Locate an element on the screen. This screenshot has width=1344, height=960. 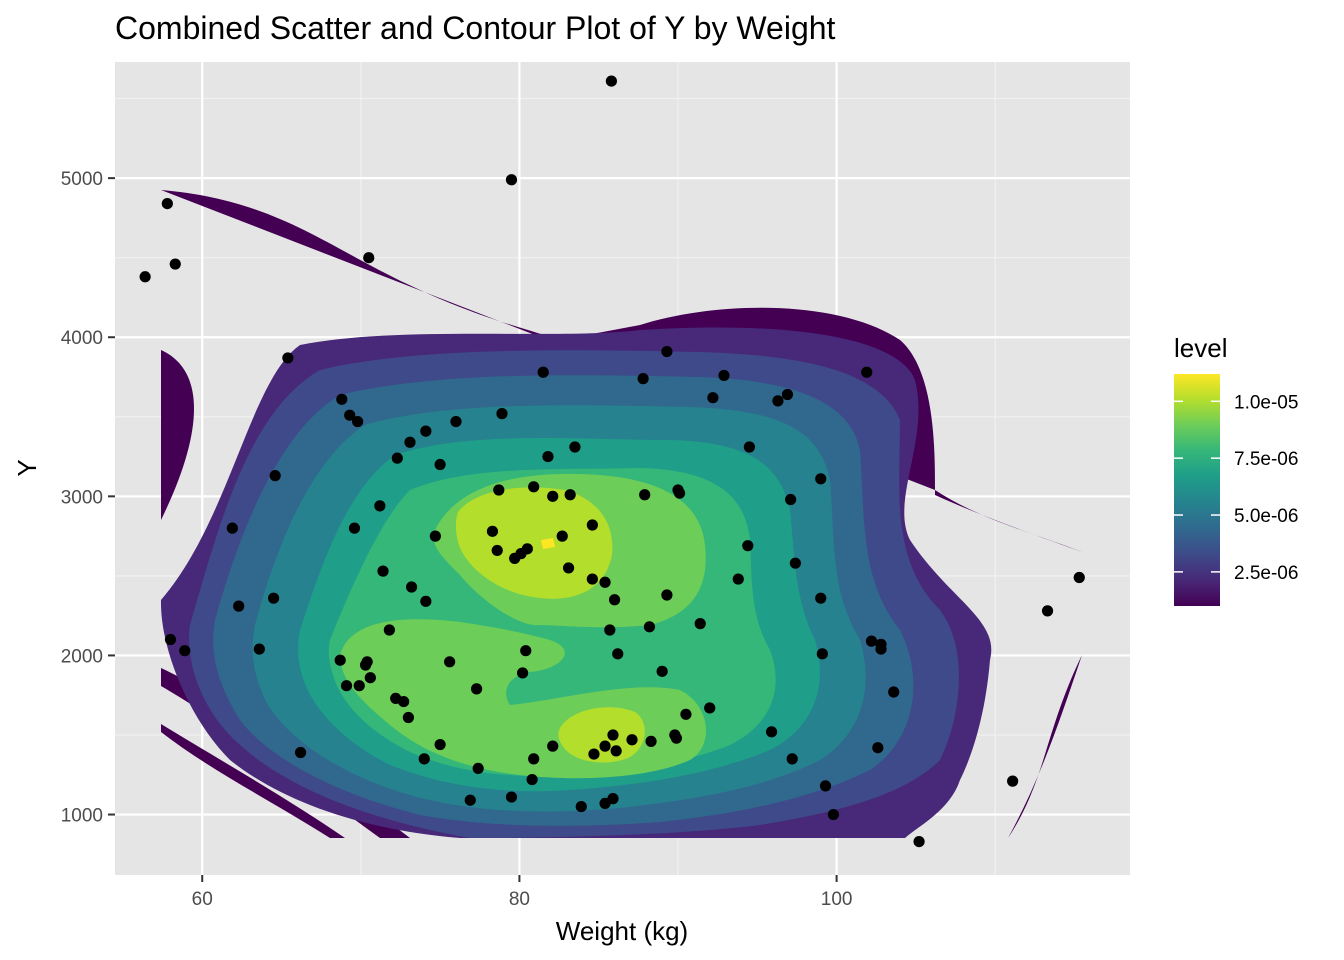
legend-tick-label: 1.0e-05 is located at coordinates (1266, 402).